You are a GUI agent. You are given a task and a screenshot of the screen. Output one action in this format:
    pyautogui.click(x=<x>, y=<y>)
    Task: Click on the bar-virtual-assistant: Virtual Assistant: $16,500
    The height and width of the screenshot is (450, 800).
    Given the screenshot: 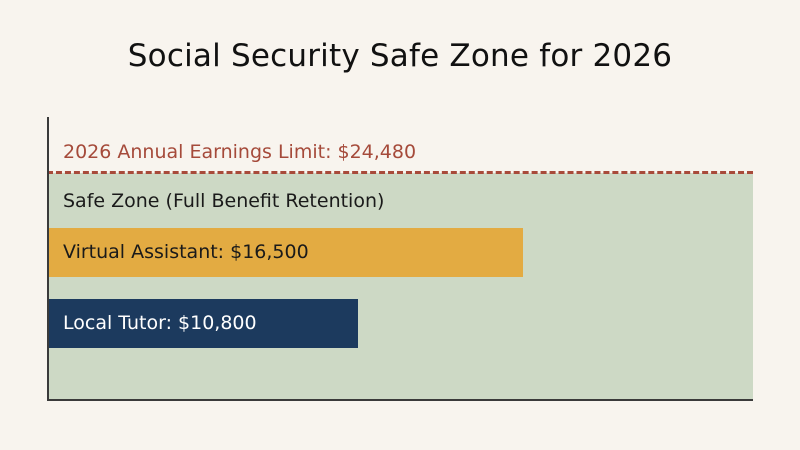 What is the action you would take?
    pyautogui.click(x=285, y=252)
    